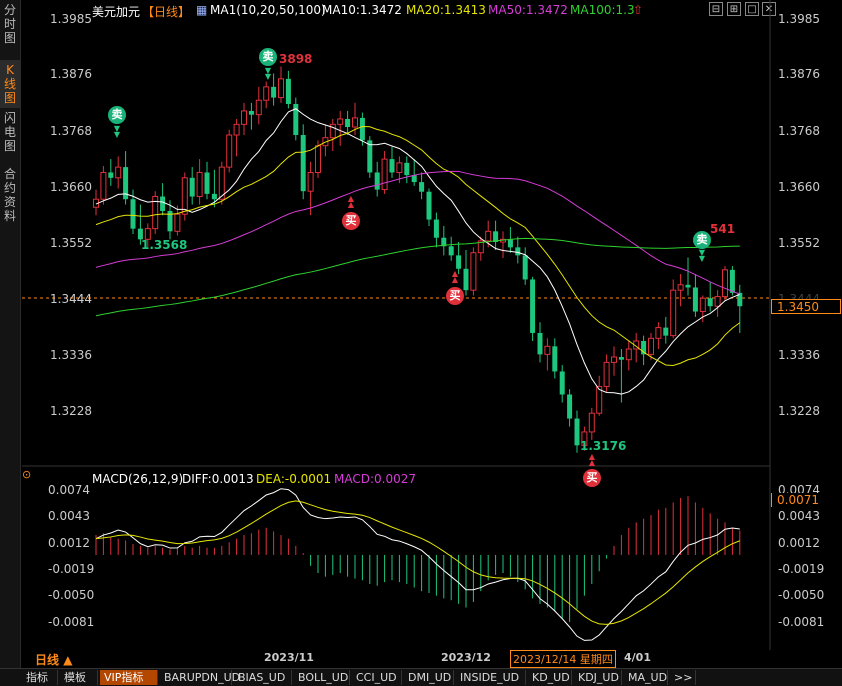  I want to click on tab-cci: CCI_UD, so click(377, 677).